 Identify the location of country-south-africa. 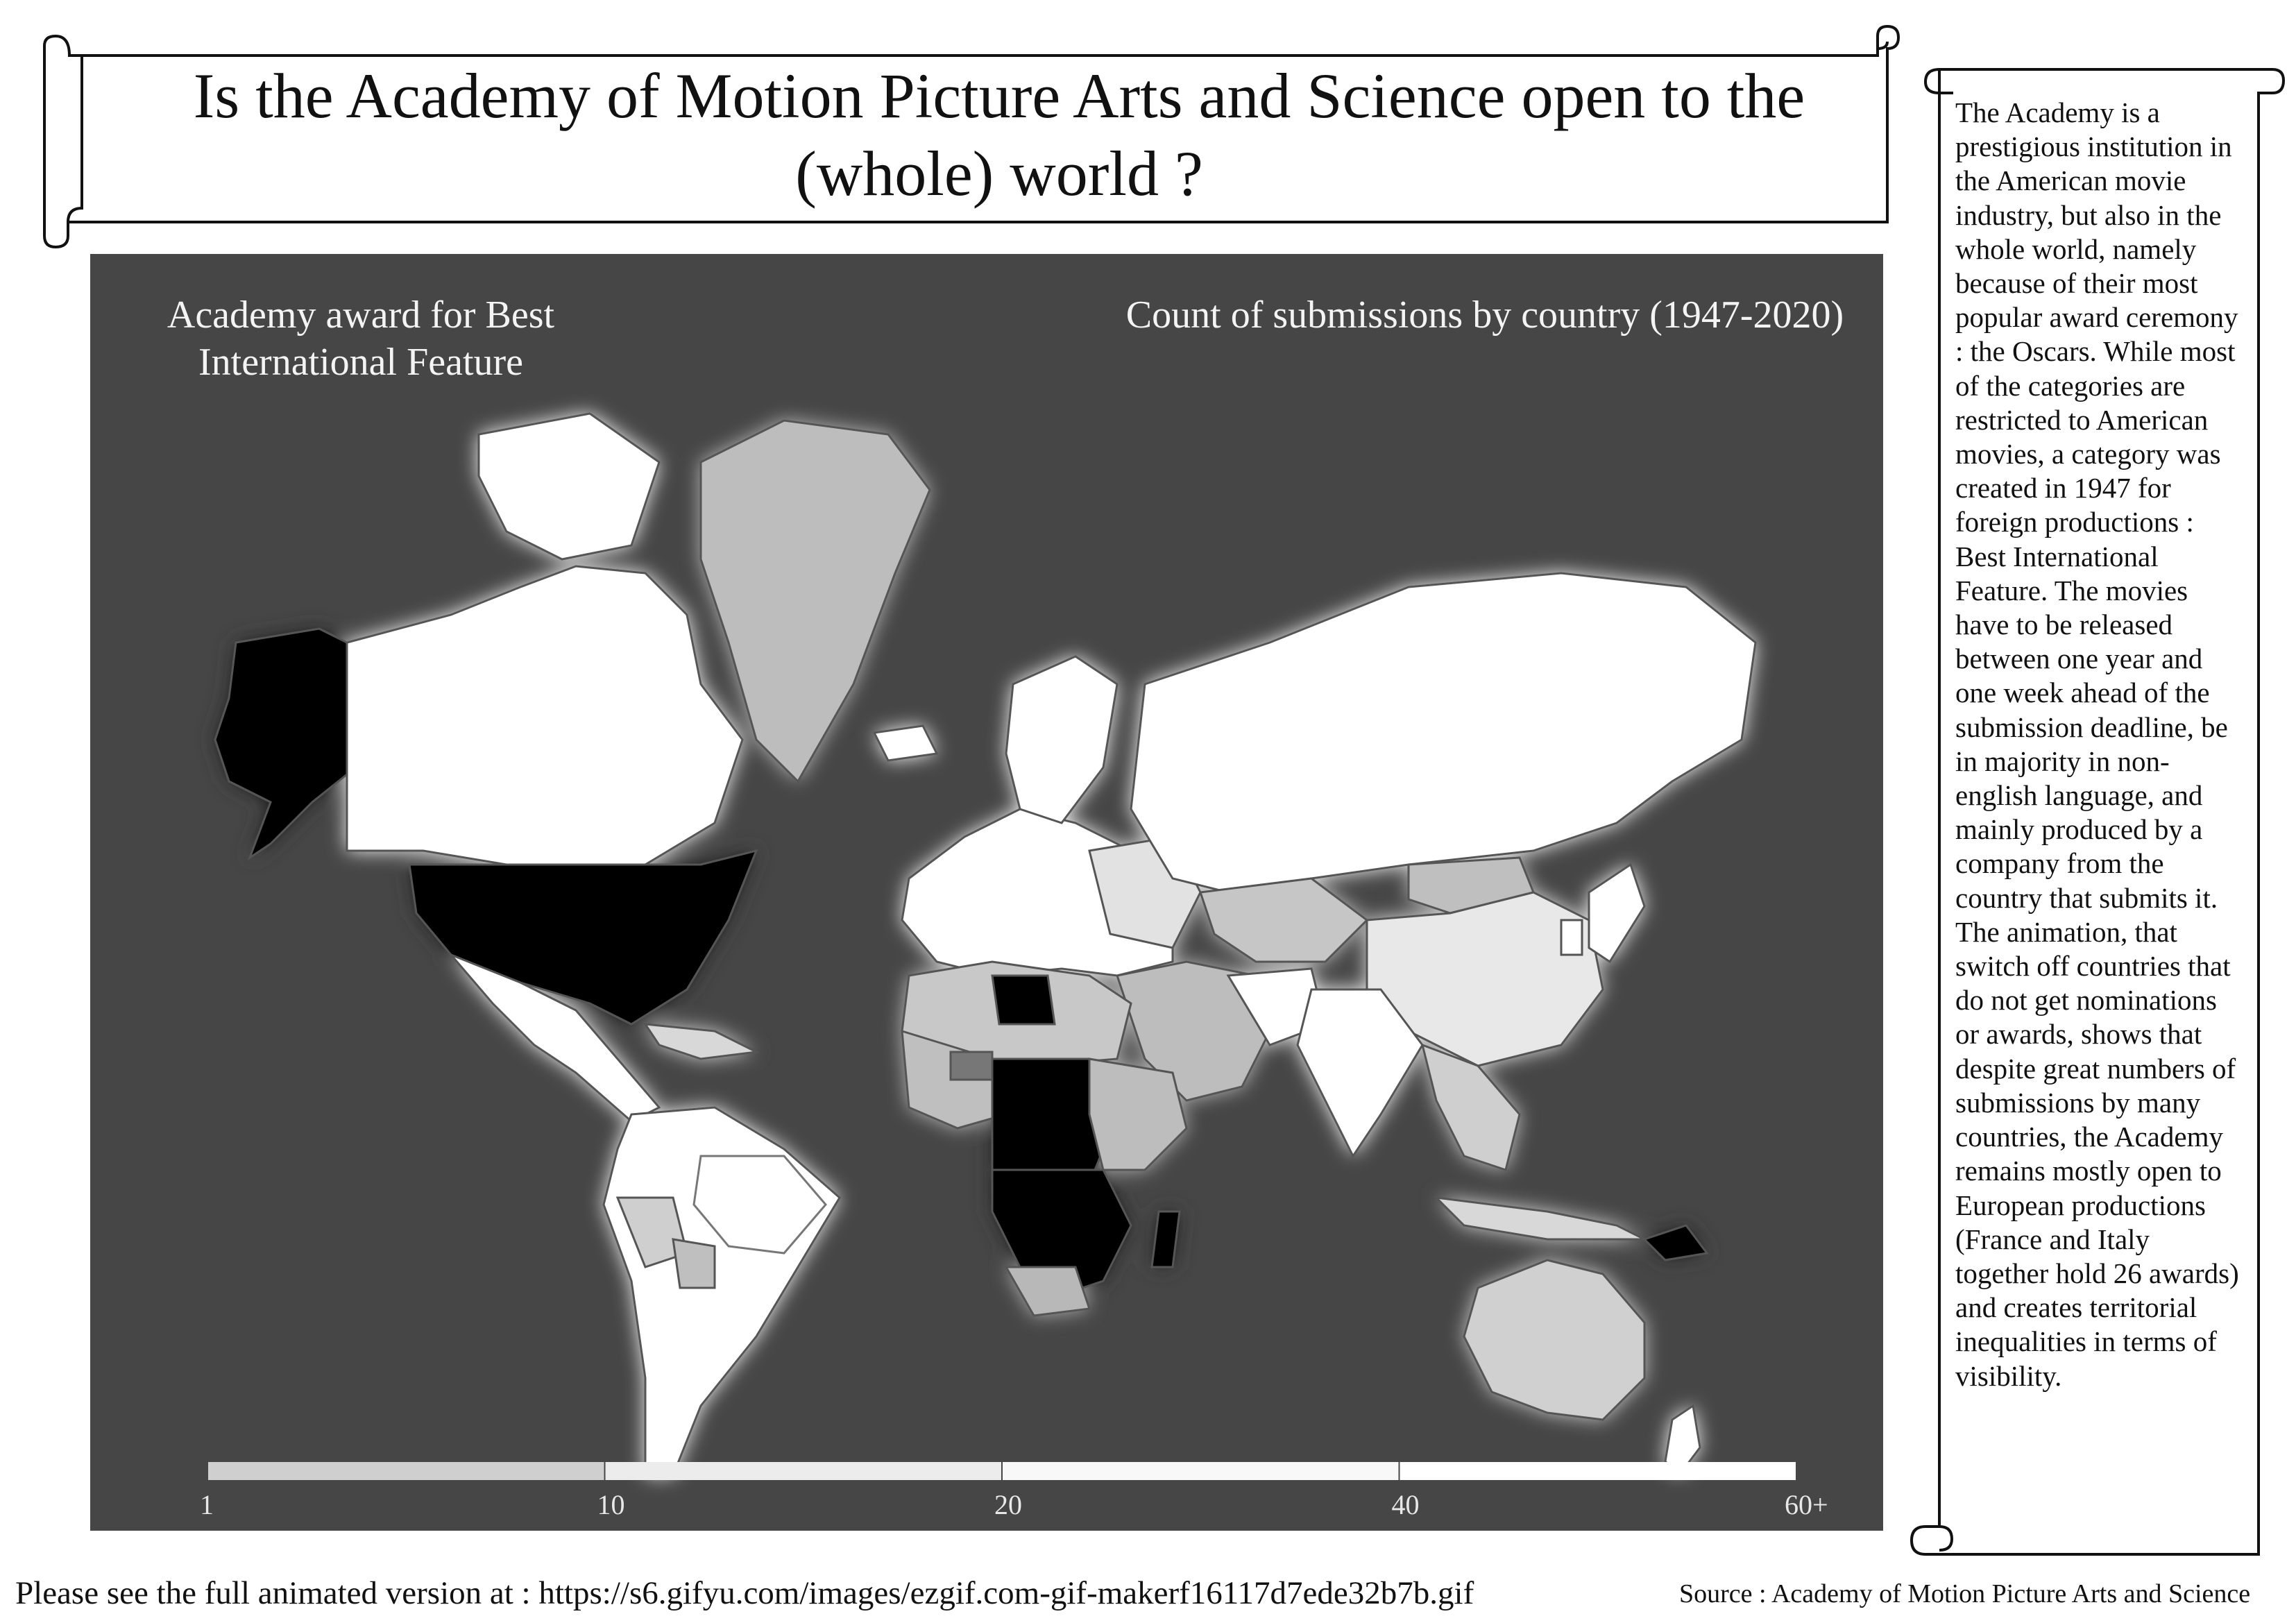
(1047, 1291).